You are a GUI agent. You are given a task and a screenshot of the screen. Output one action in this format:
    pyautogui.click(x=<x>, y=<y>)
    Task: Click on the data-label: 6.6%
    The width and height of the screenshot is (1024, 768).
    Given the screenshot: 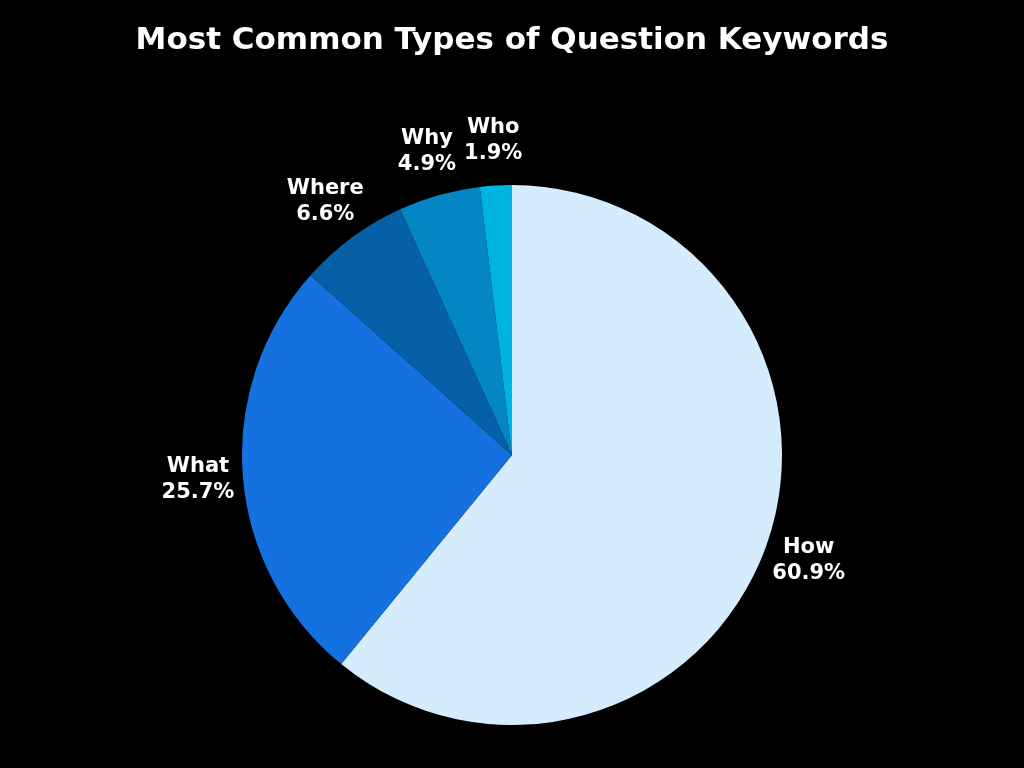 What is the action you would take?
    pyautogui.click(x=325, y=212)
    